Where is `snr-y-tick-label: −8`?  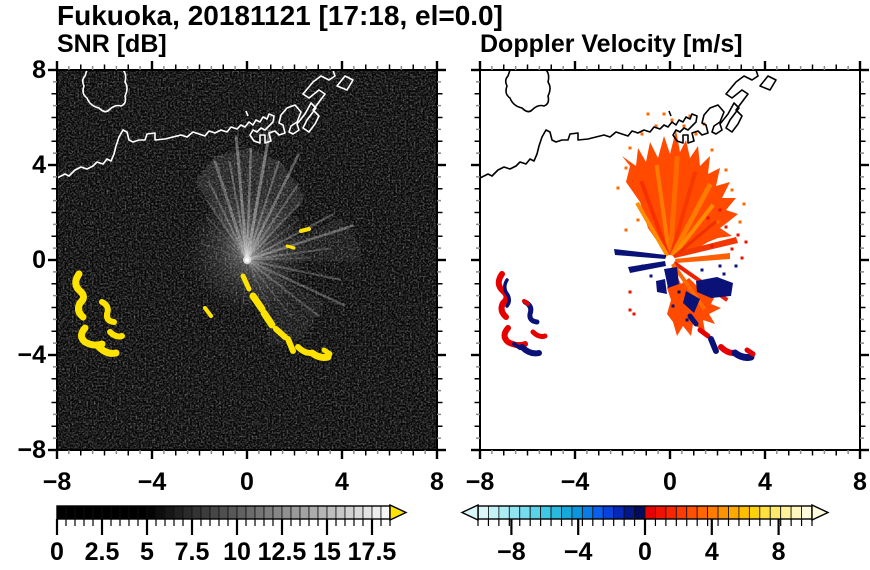 snr-y-tick-label: −8 is located at coordinates (31, 450).